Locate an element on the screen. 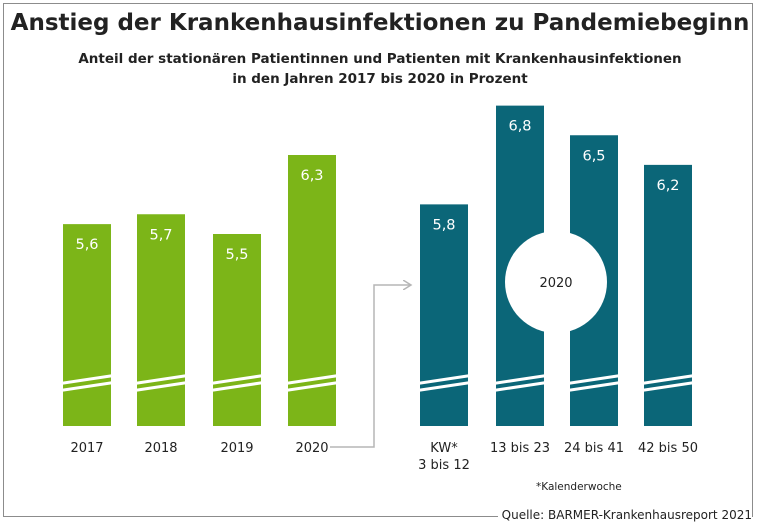  value-label: 6,2 is located at coordinates (667, 186).